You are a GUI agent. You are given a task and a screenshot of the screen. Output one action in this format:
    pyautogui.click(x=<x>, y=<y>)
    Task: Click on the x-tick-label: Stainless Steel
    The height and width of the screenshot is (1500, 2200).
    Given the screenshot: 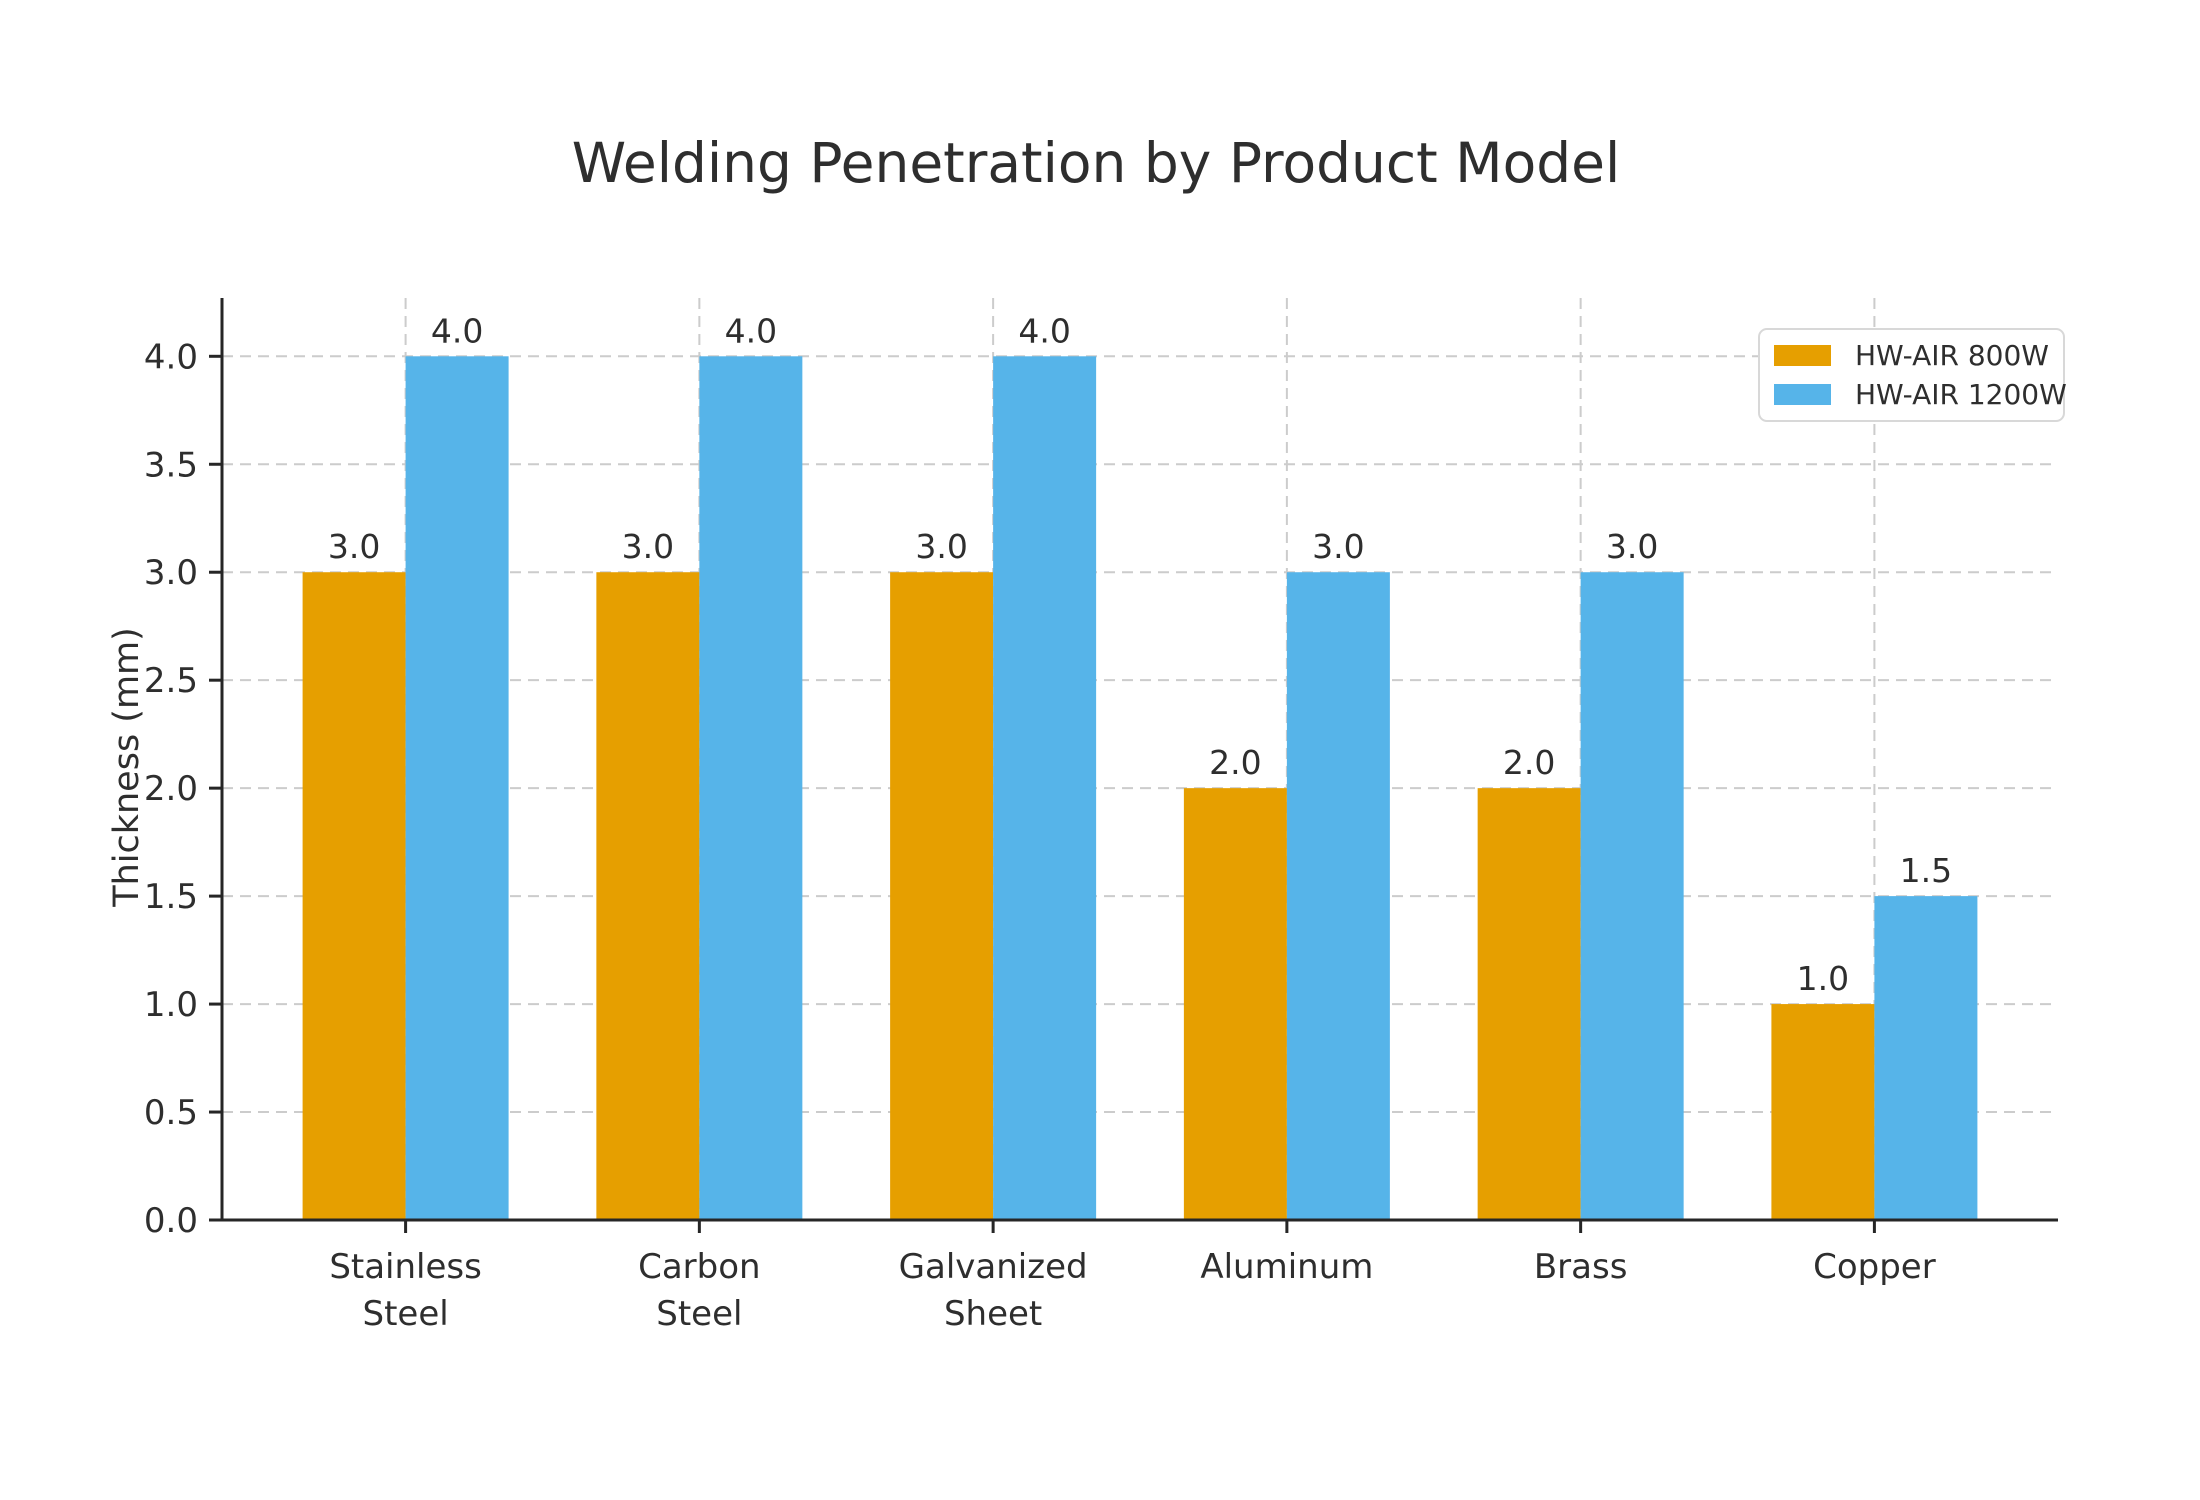 What is the action you would take?
    pyautogui.click(x=405, y=1290)
    